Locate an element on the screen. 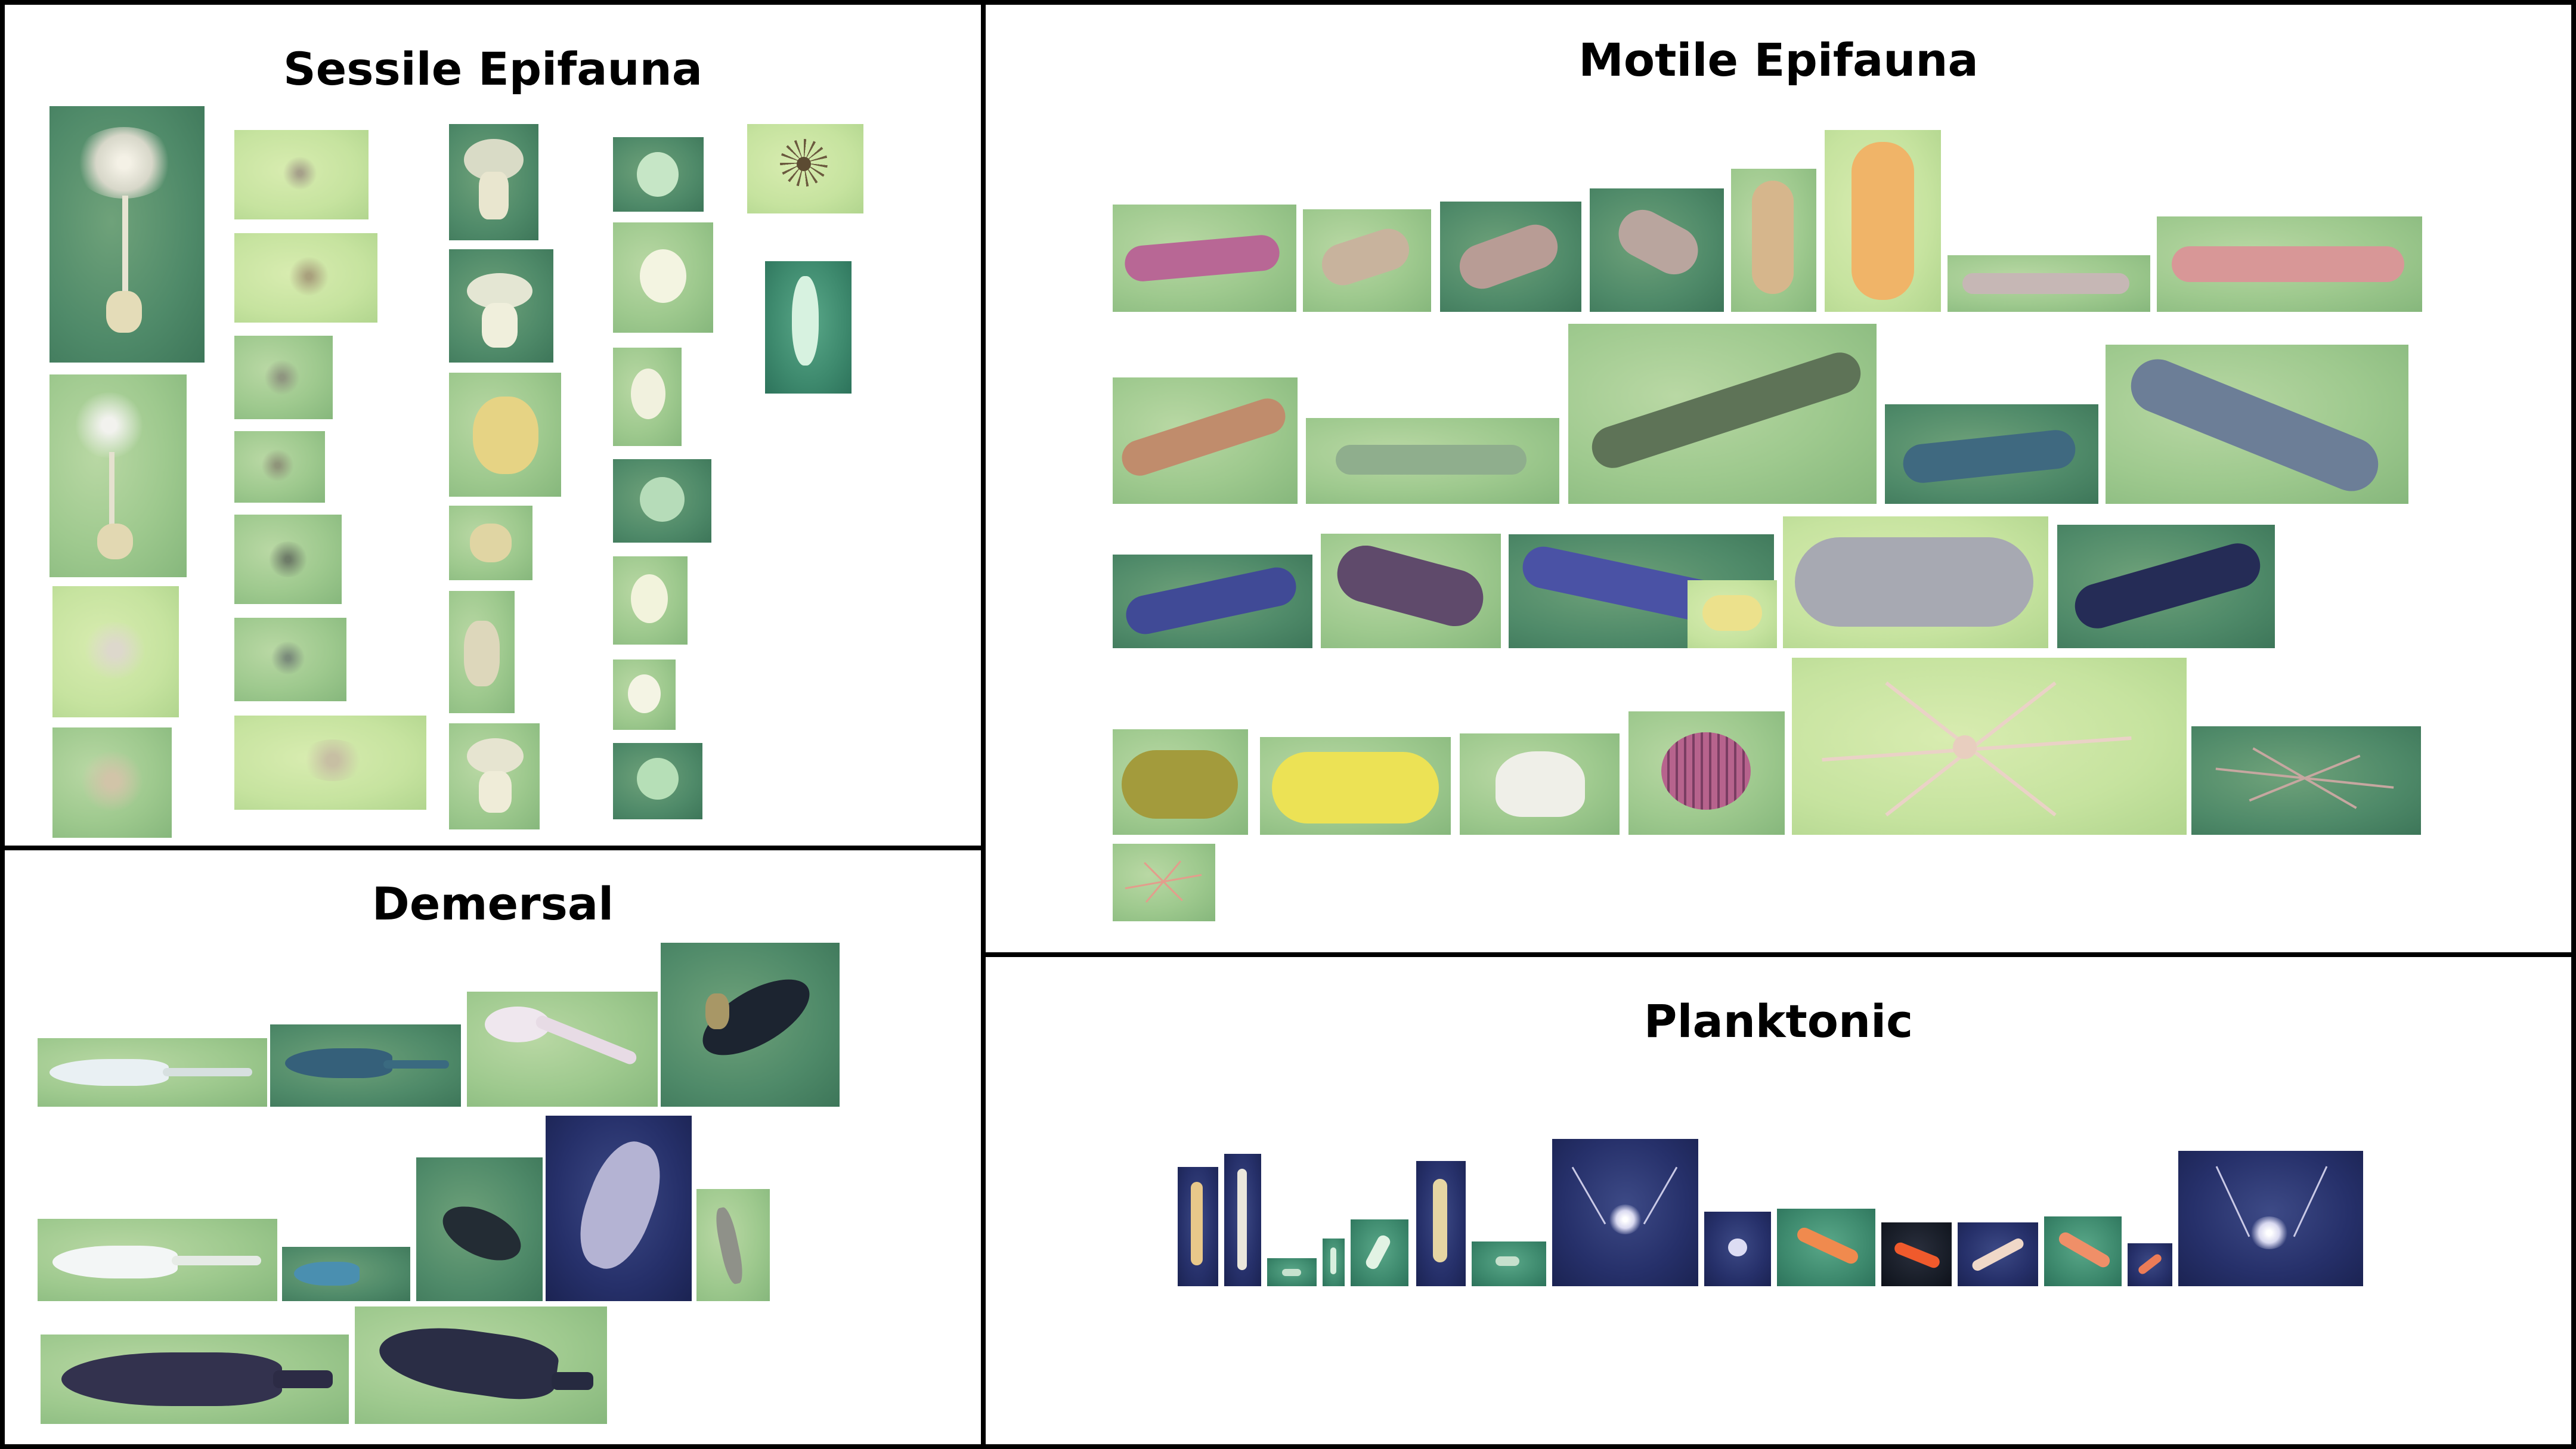 This screenshot has width=2576, height=1449. panel-title: Planktonic is located at coordinates (1779, 1021).